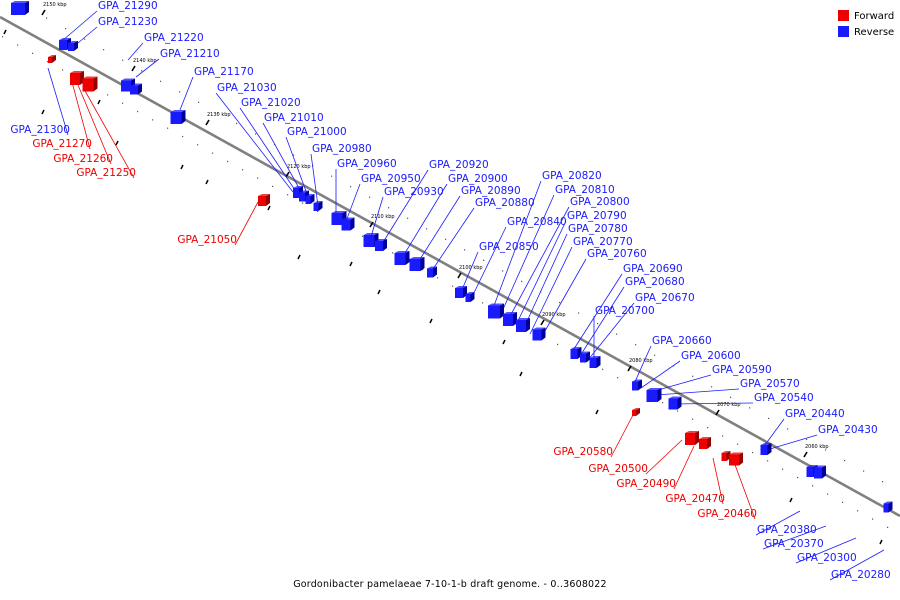 This screenshot has height=600, width=900. Describe the element at coordinates (317, 132) in the screenshot. I see `gene-label-gpa-21000: GPA_21000` at that location.